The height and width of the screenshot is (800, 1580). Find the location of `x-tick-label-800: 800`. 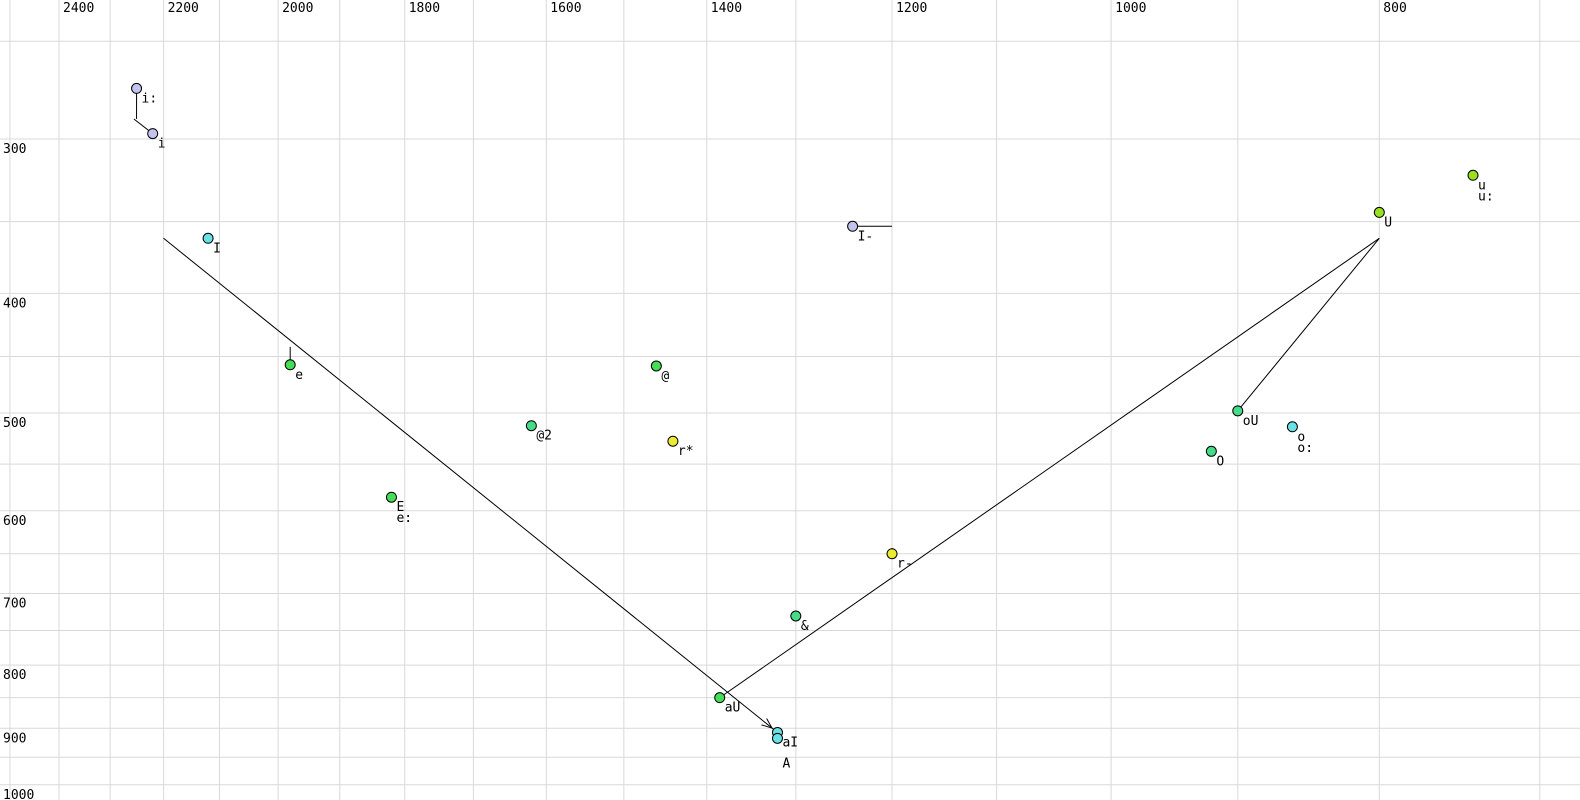

x-tick-label-800: 800 is located at coordinates (1394, 8).